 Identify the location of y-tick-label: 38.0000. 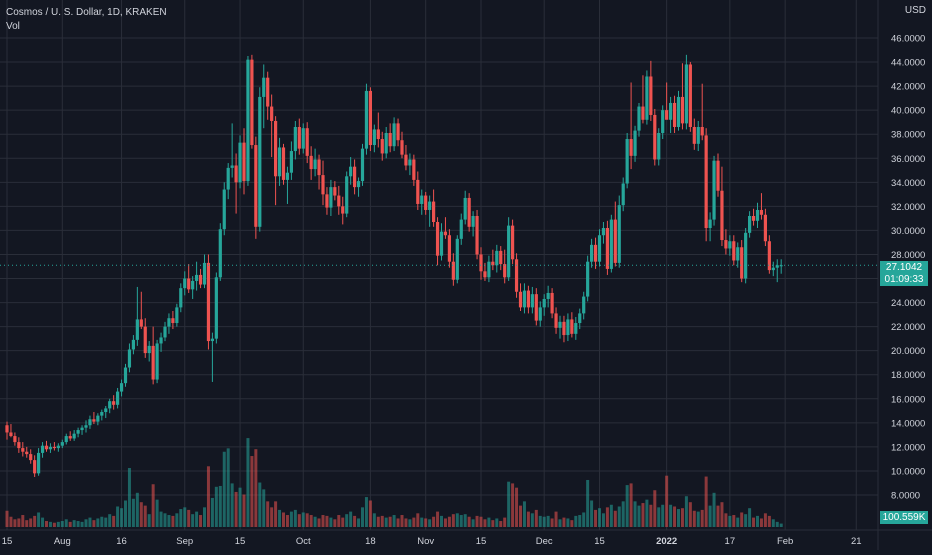
(908, 135).